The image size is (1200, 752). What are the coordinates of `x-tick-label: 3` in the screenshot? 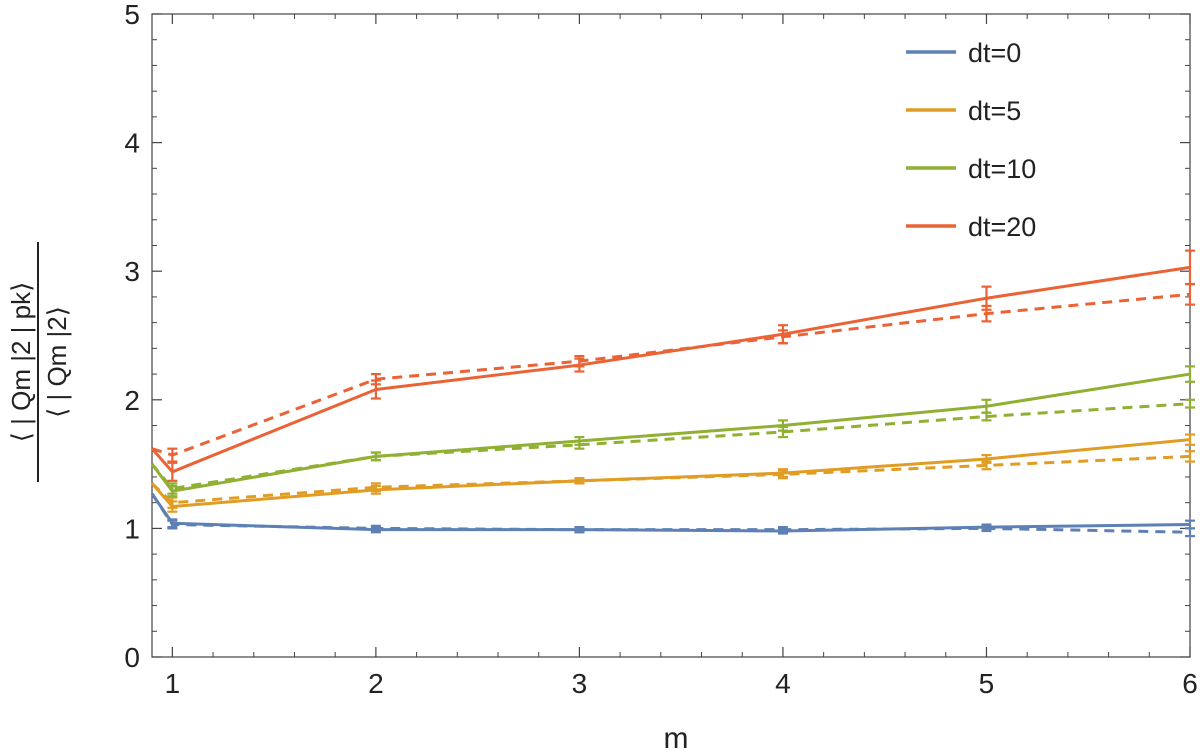 It's located at (580, 683).